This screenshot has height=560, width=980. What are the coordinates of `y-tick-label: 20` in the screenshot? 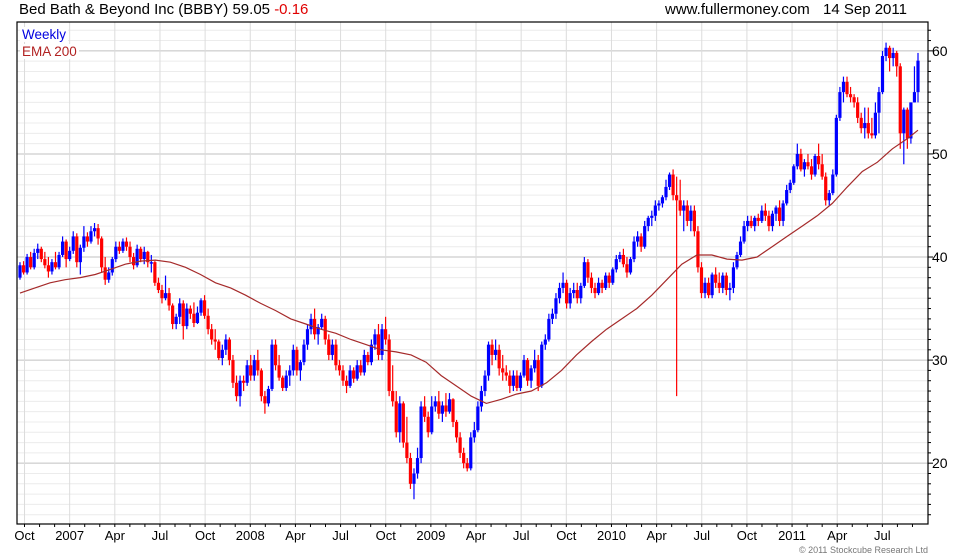 It's located at (940, 463).